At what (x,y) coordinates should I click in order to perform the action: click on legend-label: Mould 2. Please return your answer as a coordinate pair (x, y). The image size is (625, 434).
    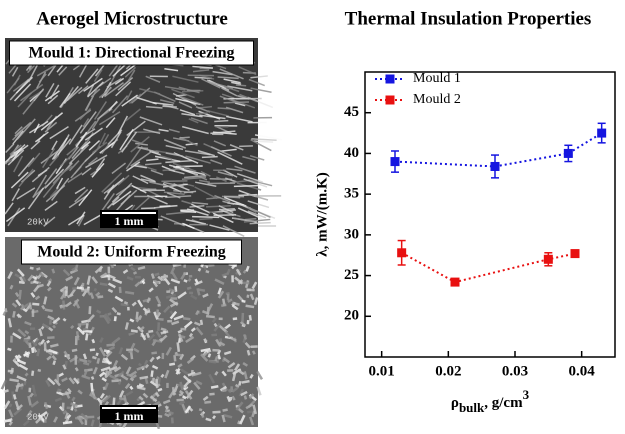
    Looking at the image, I should click on (437, 99).